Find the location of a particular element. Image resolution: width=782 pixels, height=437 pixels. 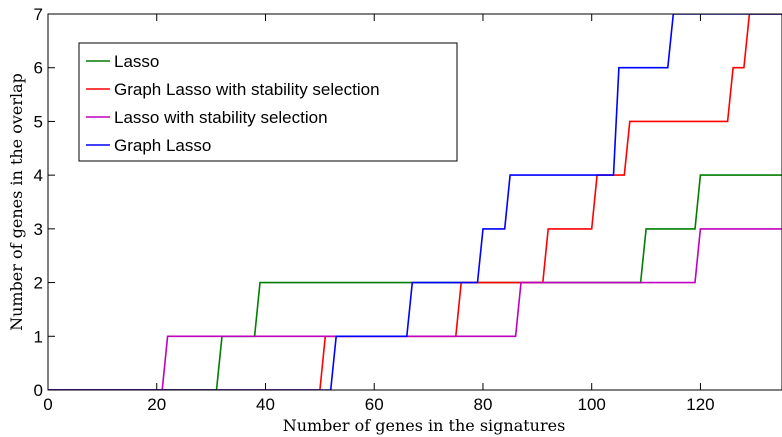

x-tick-label: 60 is located at coordinates (374, 404).